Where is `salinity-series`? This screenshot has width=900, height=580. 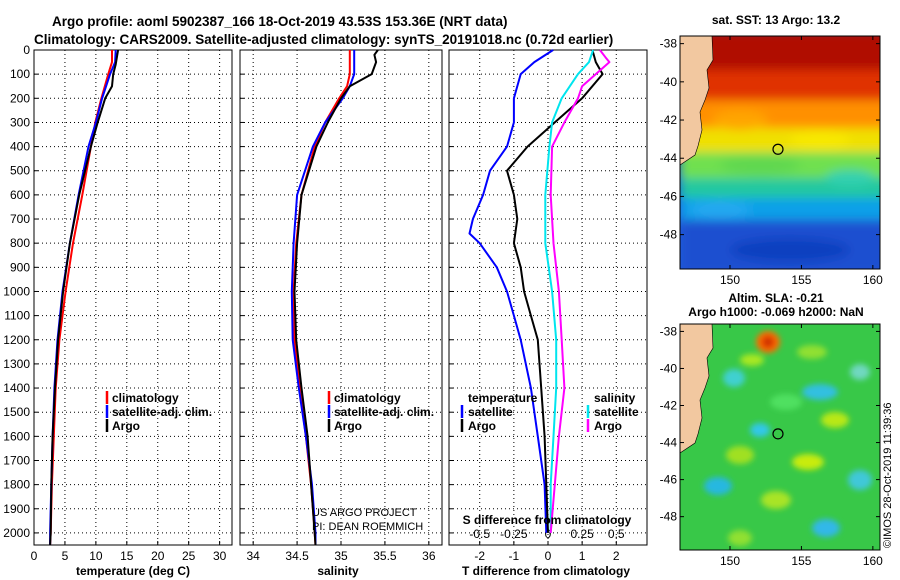
salinity-series is located at coordinates (334, 297).